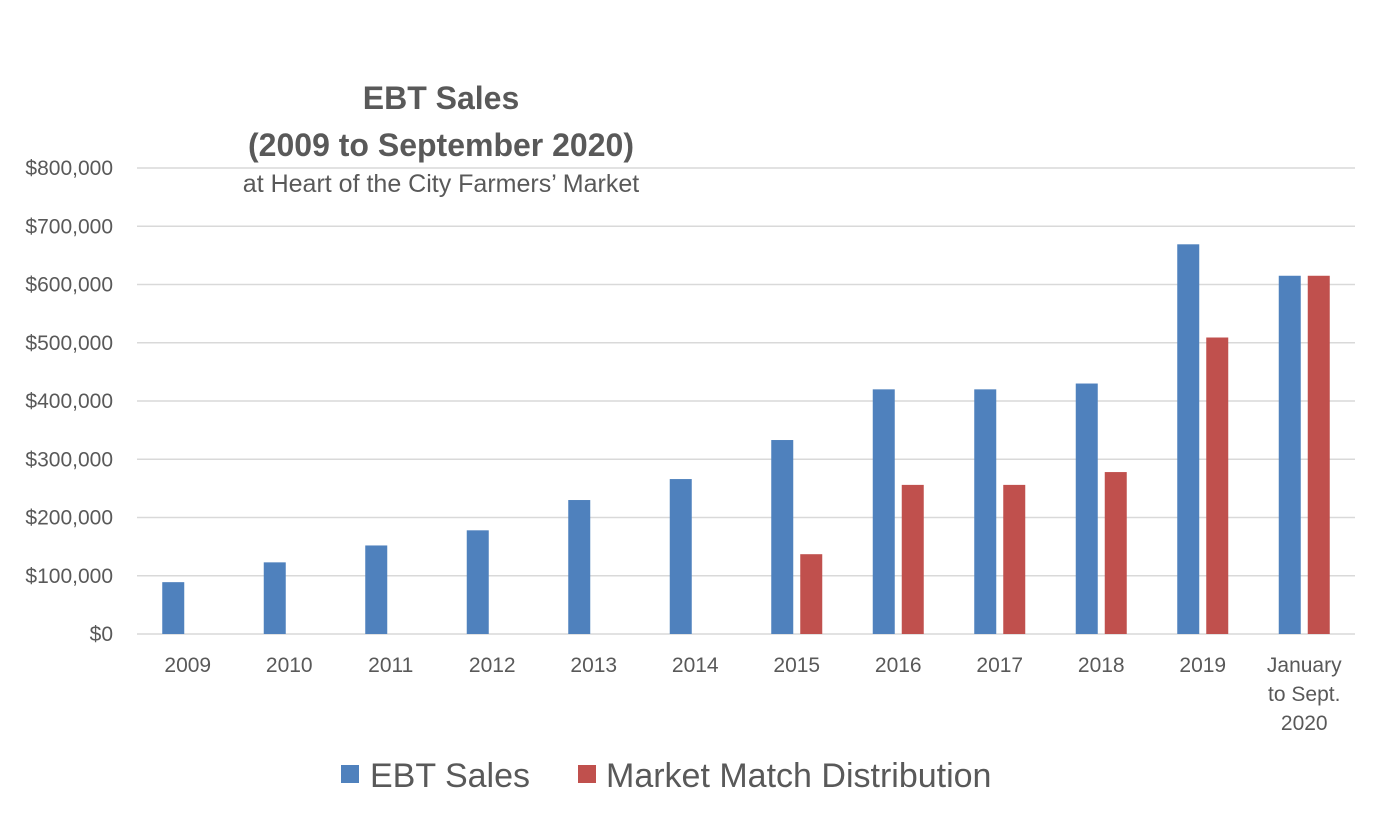 This screenshot has width=1378, height=816. What do you see at coordinates (289, 665) in the screenshot?
I see `x-tick-label: 2010` at bounding box center [289, 665].